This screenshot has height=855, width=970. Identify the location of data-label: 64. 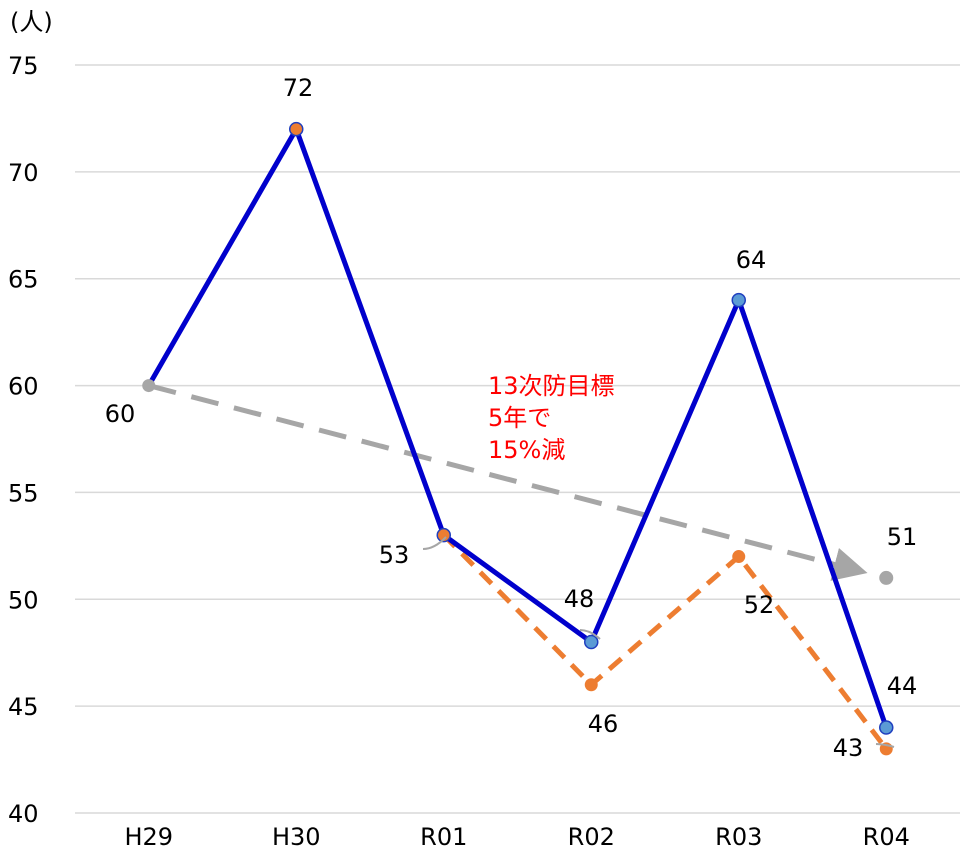
(751, 260).